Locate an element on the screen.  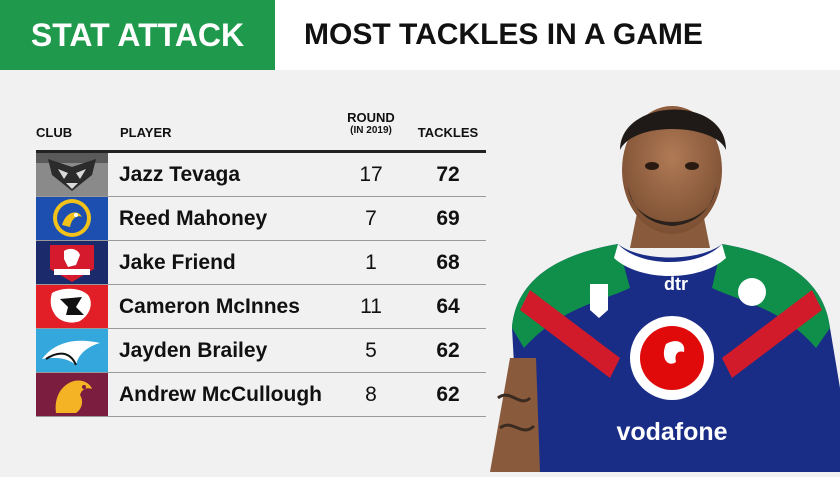
table-row: Jake Friend 1 68 is located at coordinates (261, 263).